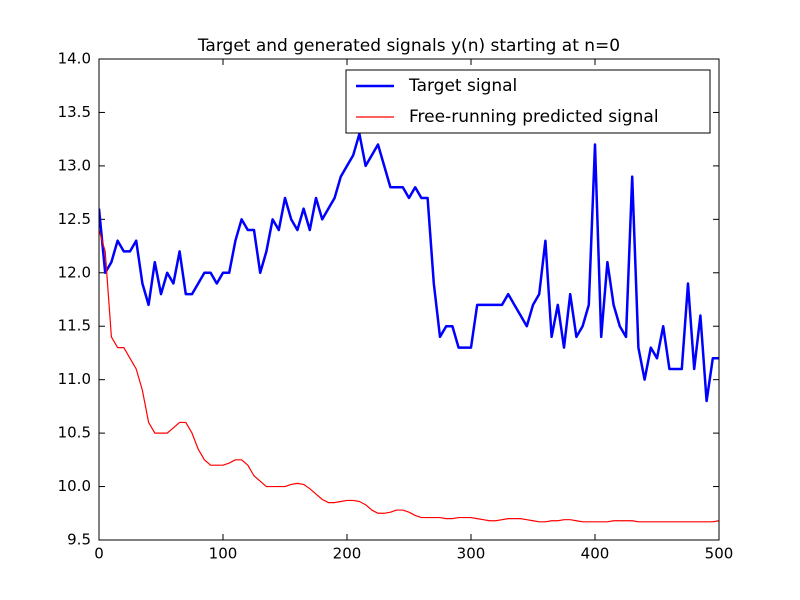 Image resolution: width=800 pixels, height=600 pixels. I want to click on y-tick-label: 10.0, so click(74, 486).